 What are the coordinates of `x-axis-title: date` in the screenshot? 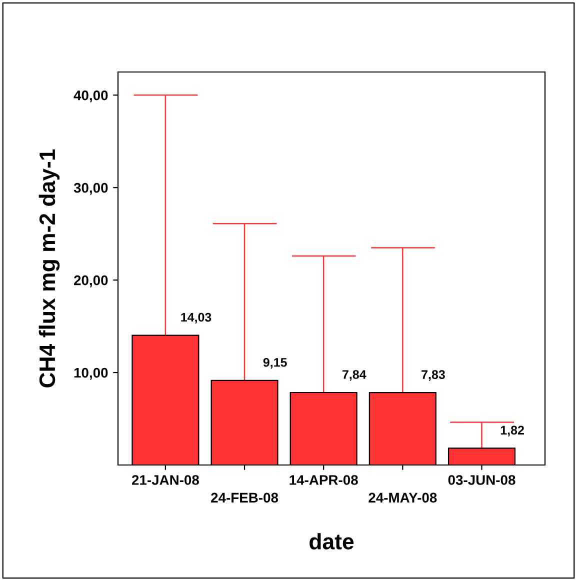 It's located at (332, 541).